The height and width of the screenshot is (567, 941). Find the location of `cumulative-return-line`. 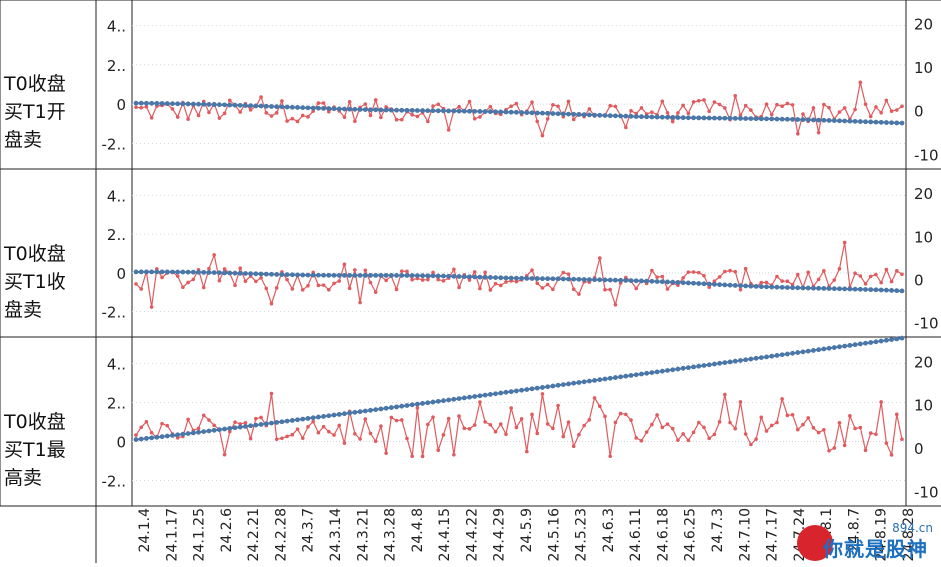

cumulative-return-line is located at coordinates (519, 113).